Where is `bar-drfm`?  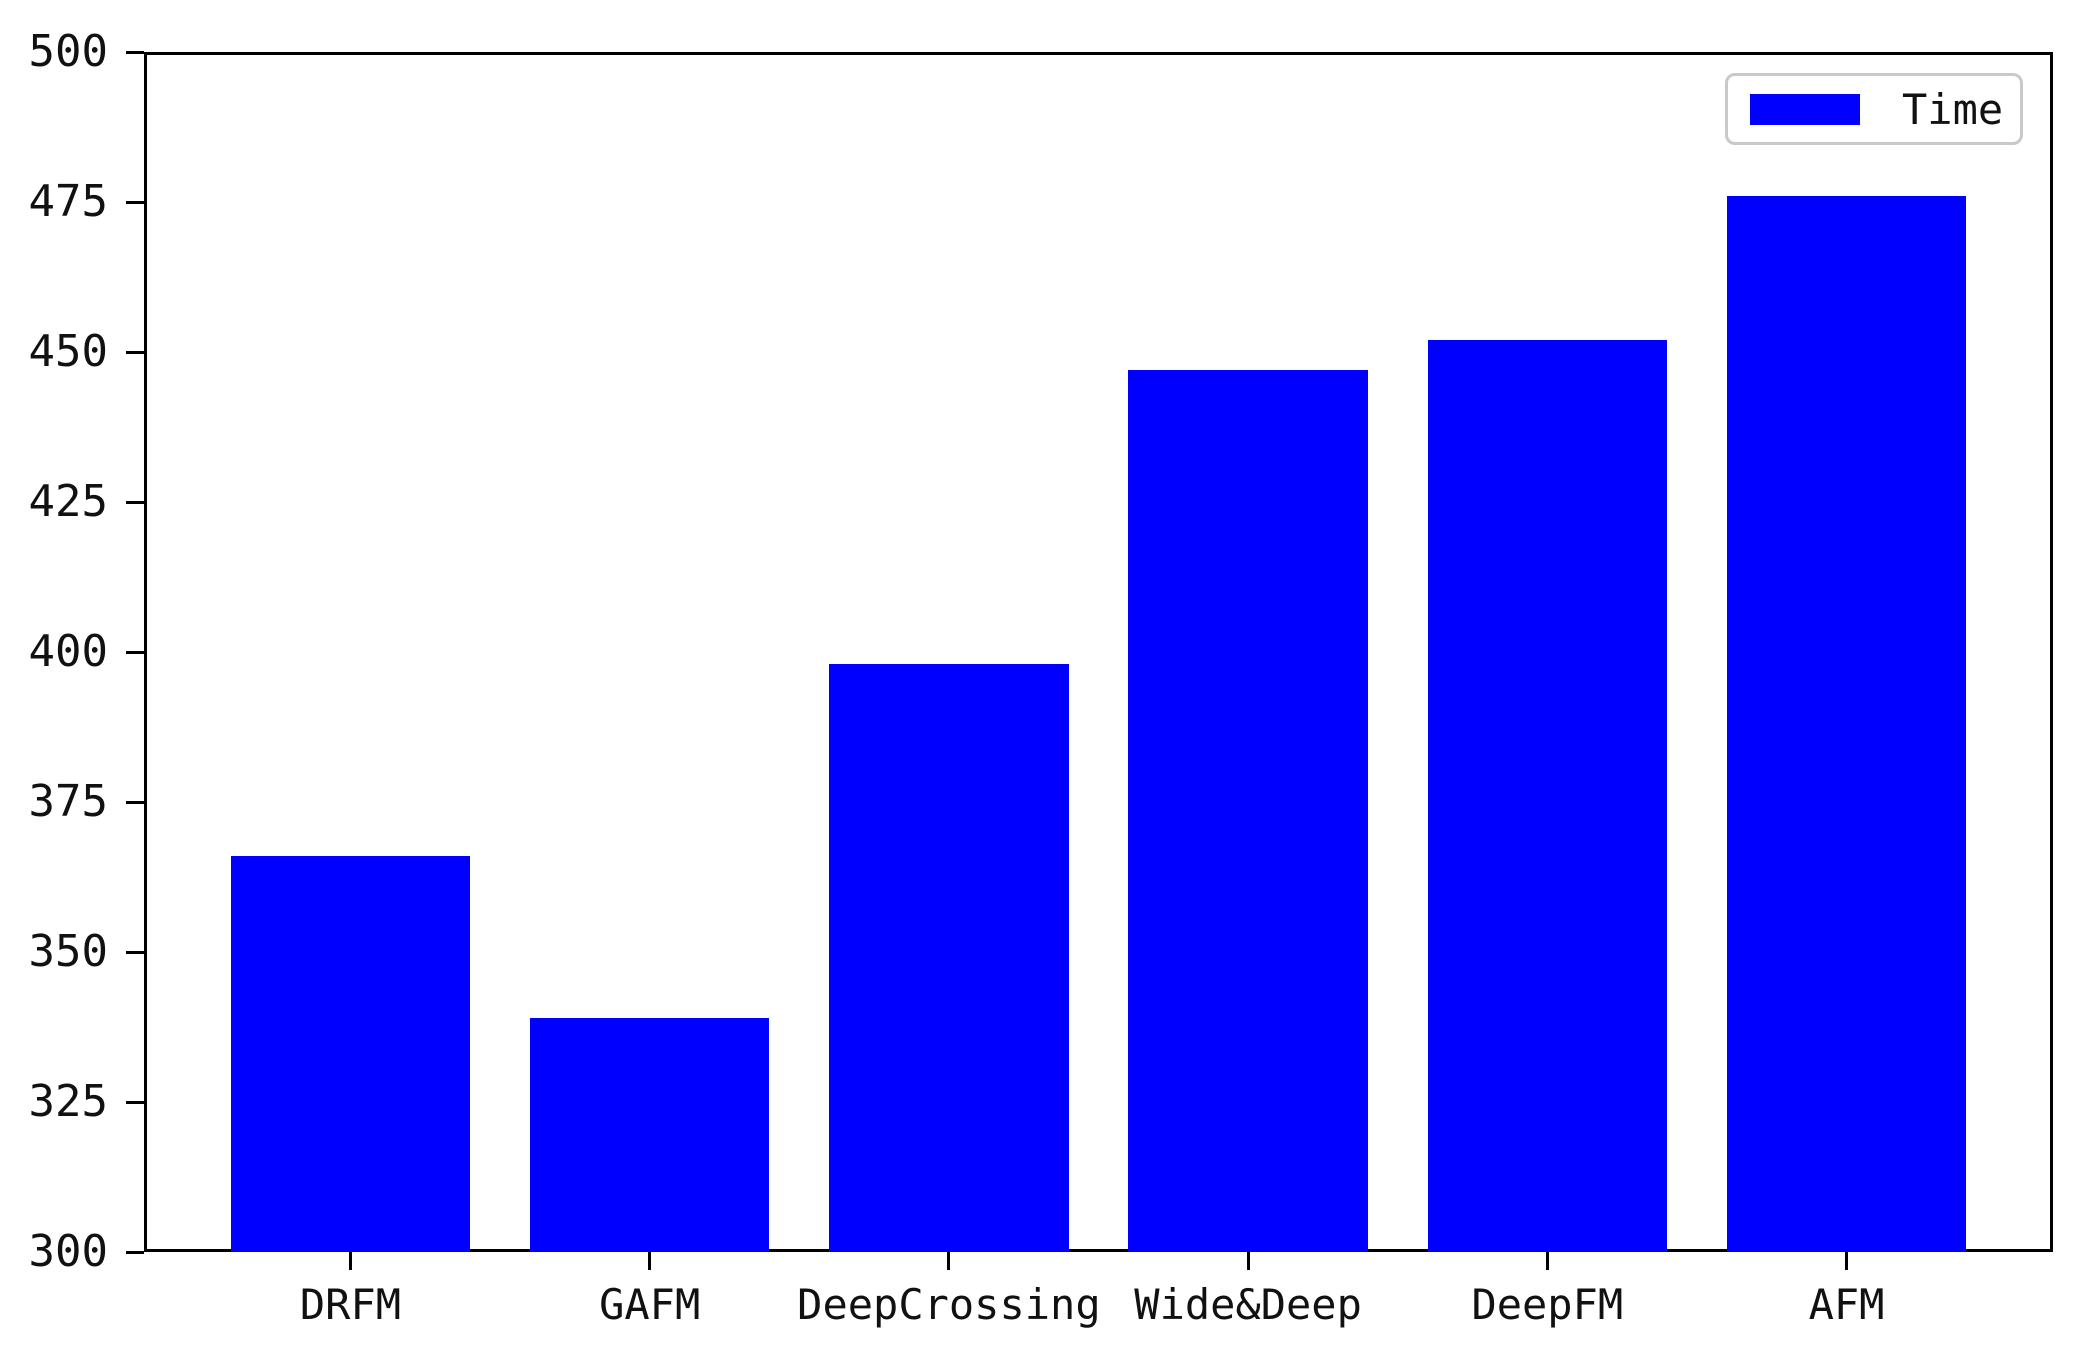
bar-drfm is located at coordinates (350, 1054).